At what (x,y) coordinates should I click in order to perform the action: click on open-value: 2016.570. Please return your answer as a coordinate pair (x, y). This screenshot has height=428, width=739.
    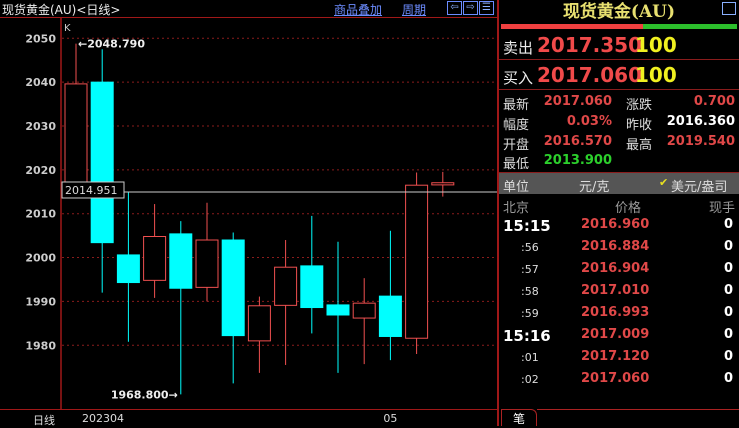
    Looking at the image, I should click on (577, 141).